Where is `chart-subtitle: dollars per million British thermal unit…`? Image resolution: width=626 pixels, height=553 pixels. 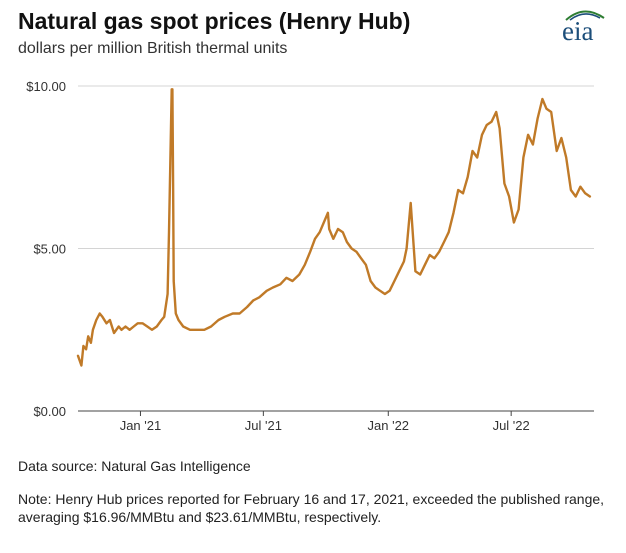 chart-subtitle: dollars per million British thermal unit… is located at coordinates (153, 48).